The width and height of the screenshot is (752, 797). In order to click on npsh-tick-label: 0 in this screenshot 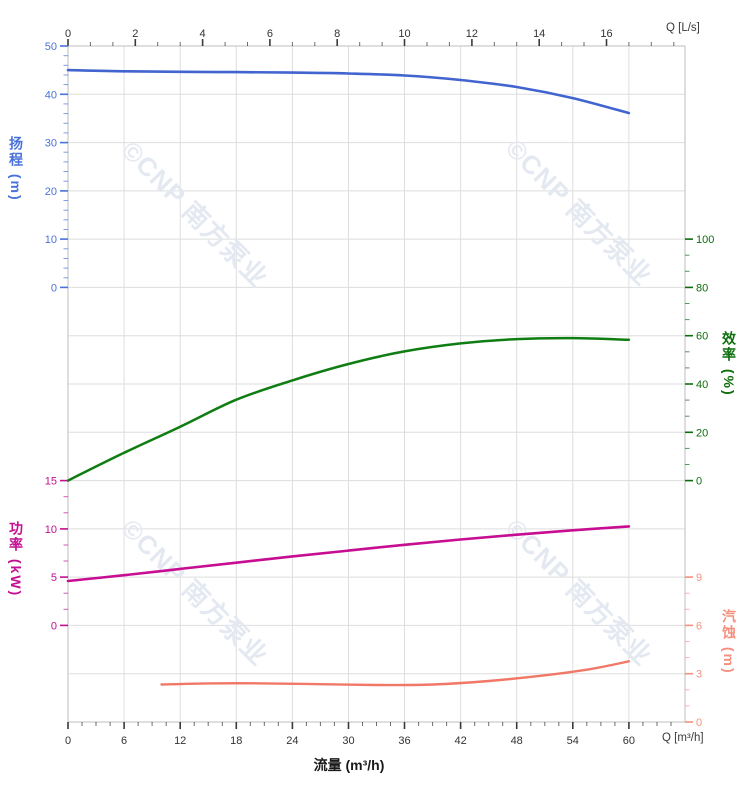, I will do `click(699, 723)`.